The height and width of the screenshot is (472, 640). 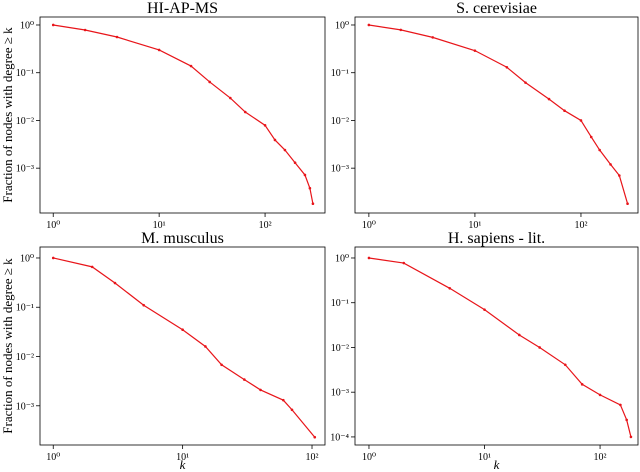 I want to click on subplot-title: H. sapiens - lit., so click(x=496, y=238).